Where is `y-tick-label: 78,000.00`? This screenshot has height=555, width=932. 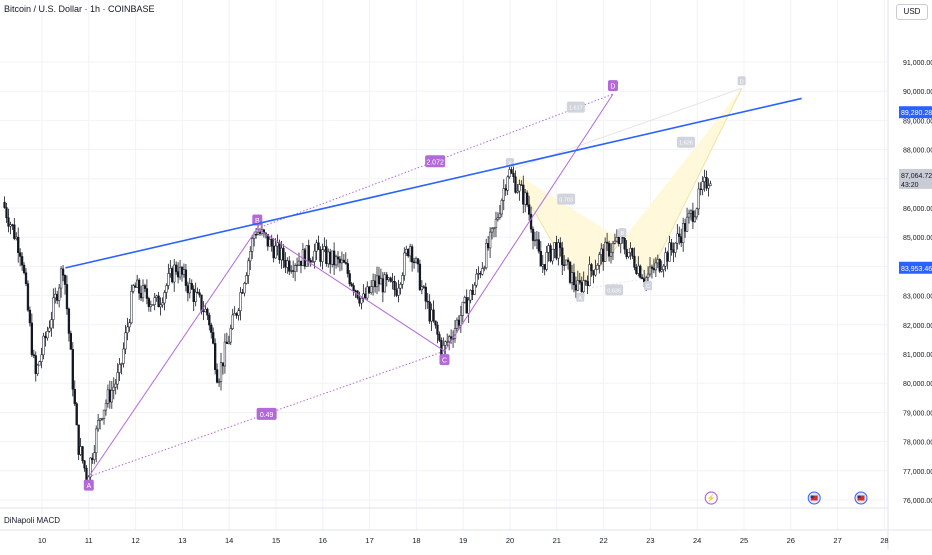
y-tick-label: 78,000.00 is located at coordinates (917, 443).